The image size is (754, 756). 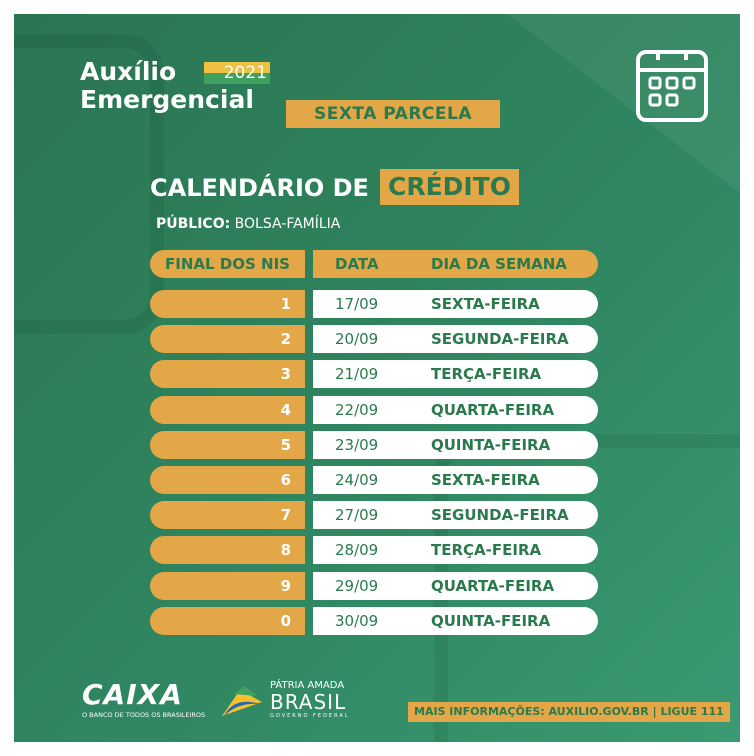 I want to click on date-cell: 17/09, so click(x=357, y=304).